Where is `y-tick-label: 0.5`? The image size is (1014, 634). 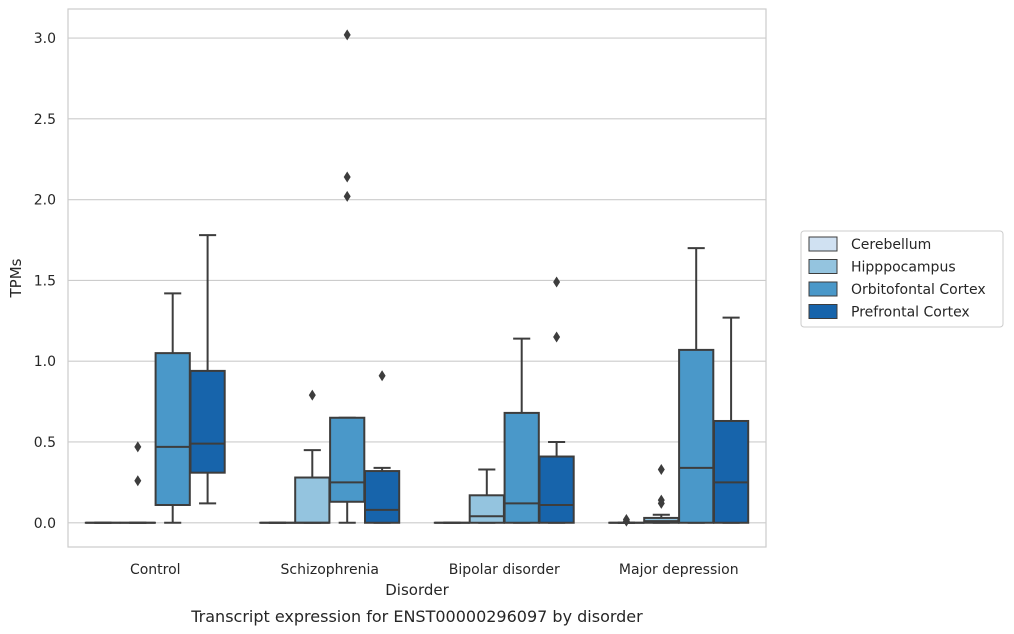
y-tick-label: 0.5 is located at coordinates (45, 443).